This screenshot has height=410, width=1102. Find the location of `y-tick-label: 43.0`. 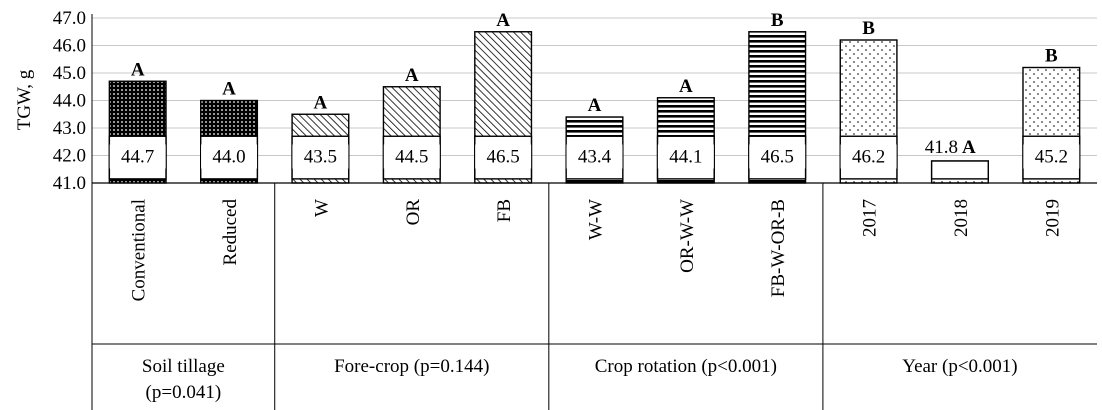

y-tick-label: 43.0 is located at coordinates (69, 128).